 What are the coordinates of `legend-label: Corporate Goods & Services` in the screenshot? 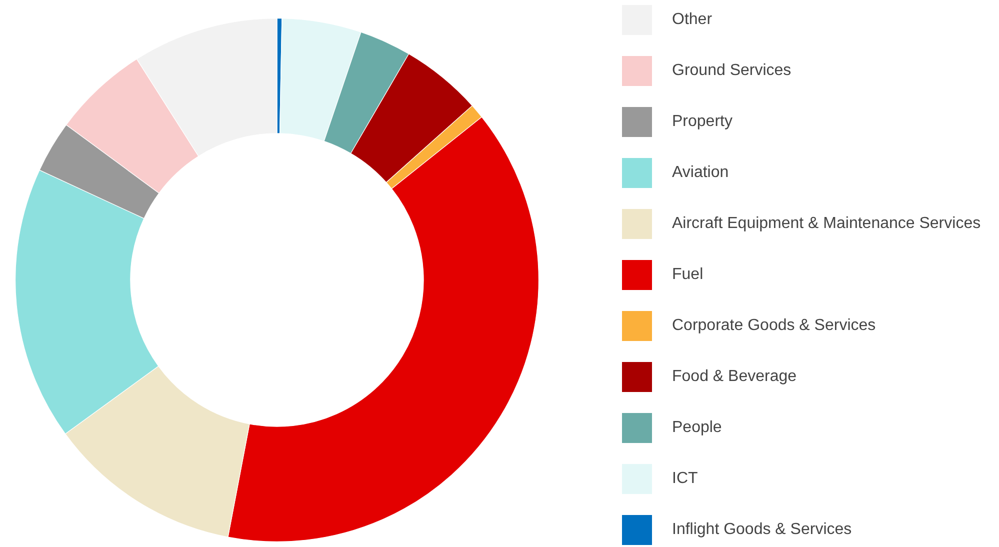 It's located at (774, 326).